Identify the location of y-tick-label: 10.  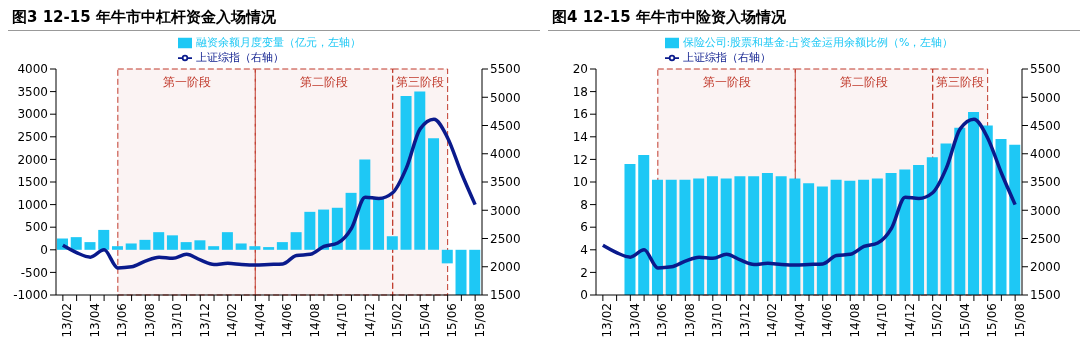
(580, 182).